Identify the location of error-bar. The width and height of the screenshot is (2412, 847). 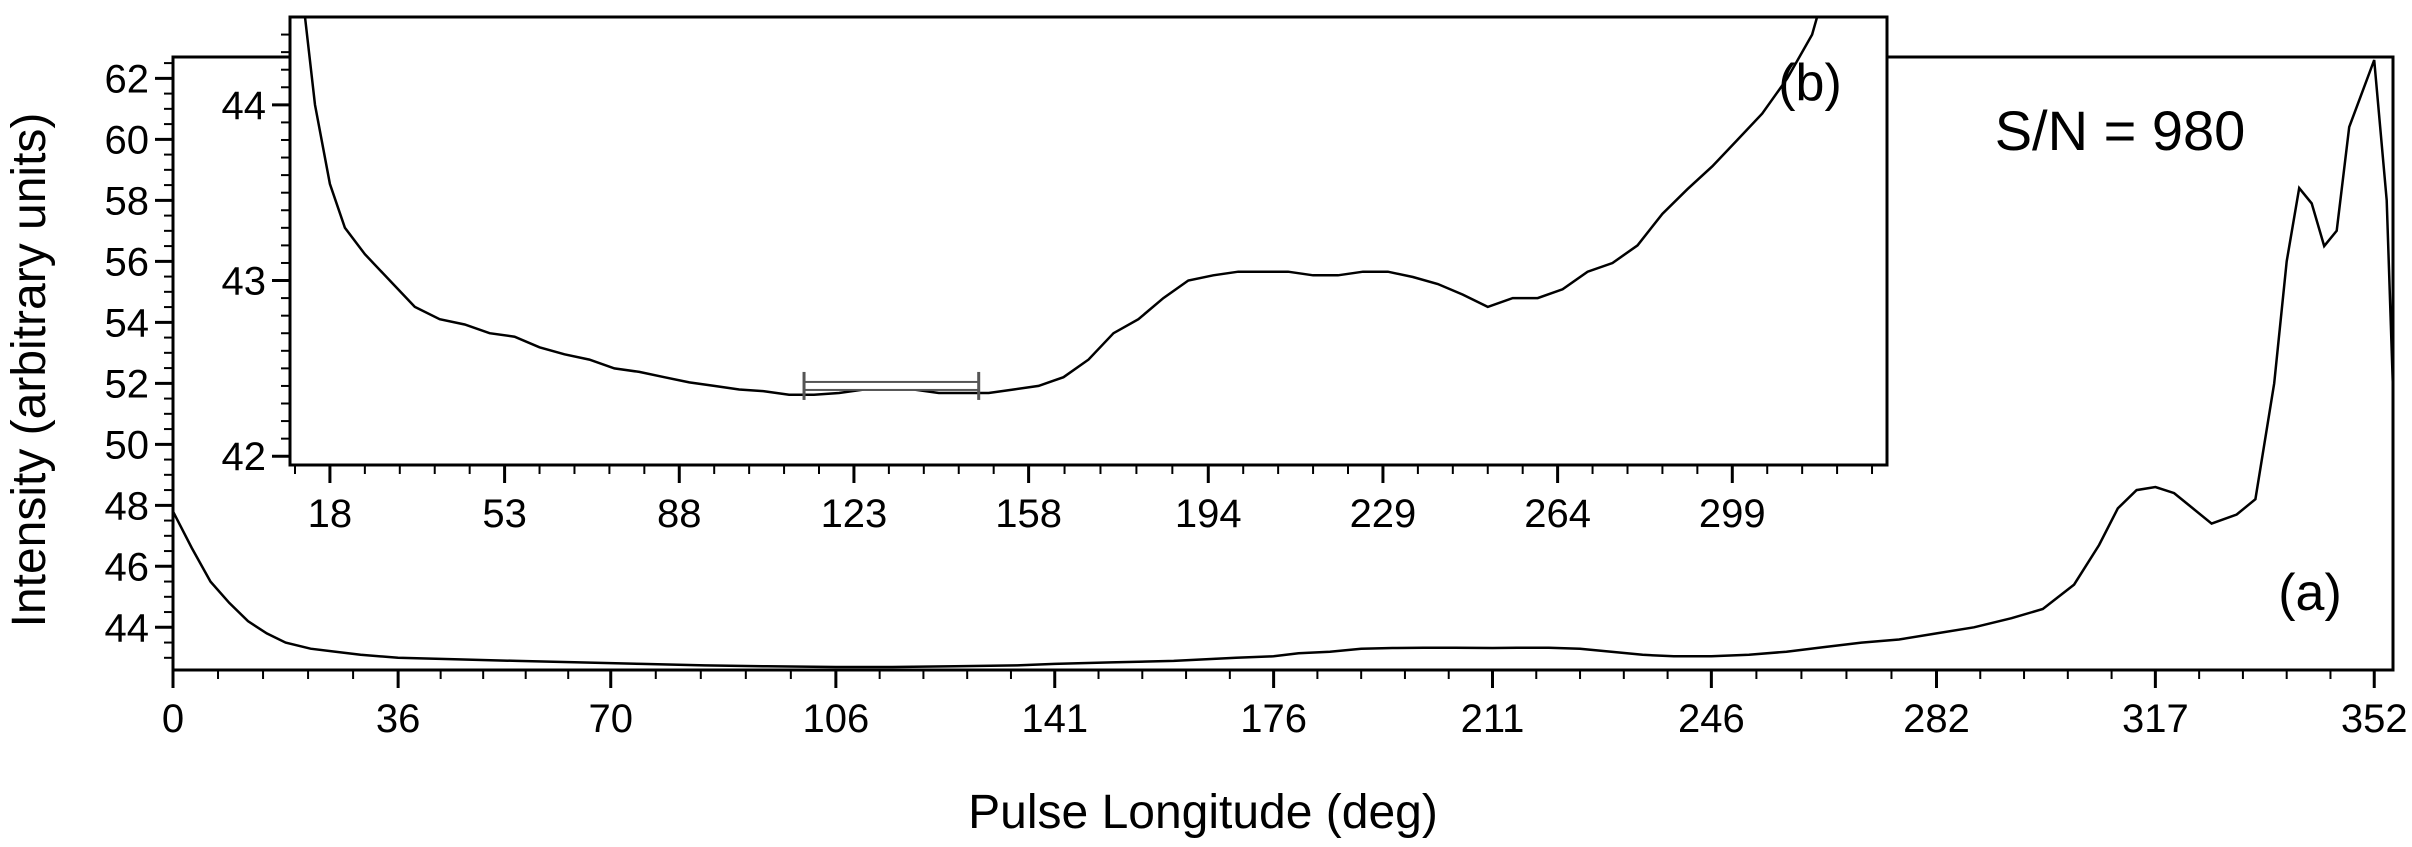
(891, 385).